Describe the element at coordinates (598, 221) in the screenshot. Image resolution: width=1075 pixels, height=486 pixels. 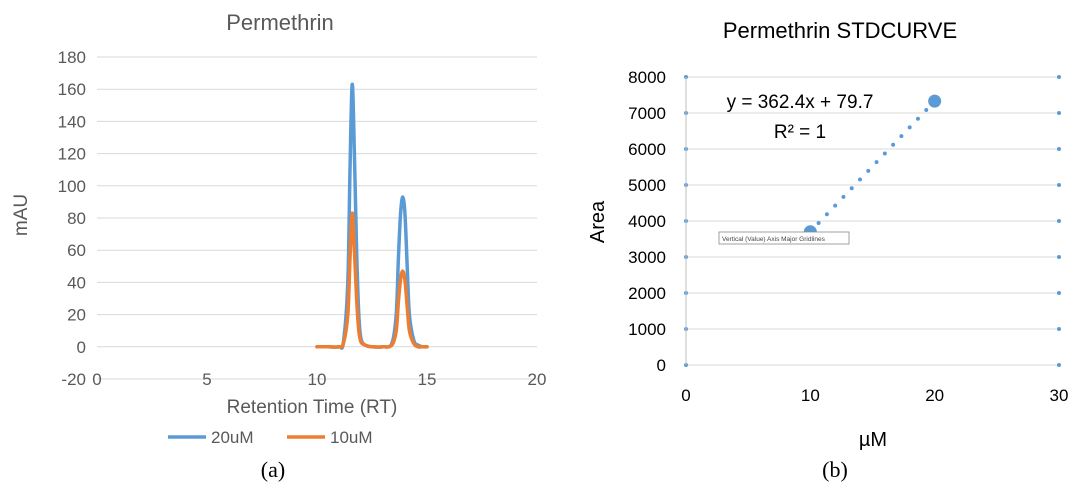
I see `chart-b-y-axis-label: Area` at that location.